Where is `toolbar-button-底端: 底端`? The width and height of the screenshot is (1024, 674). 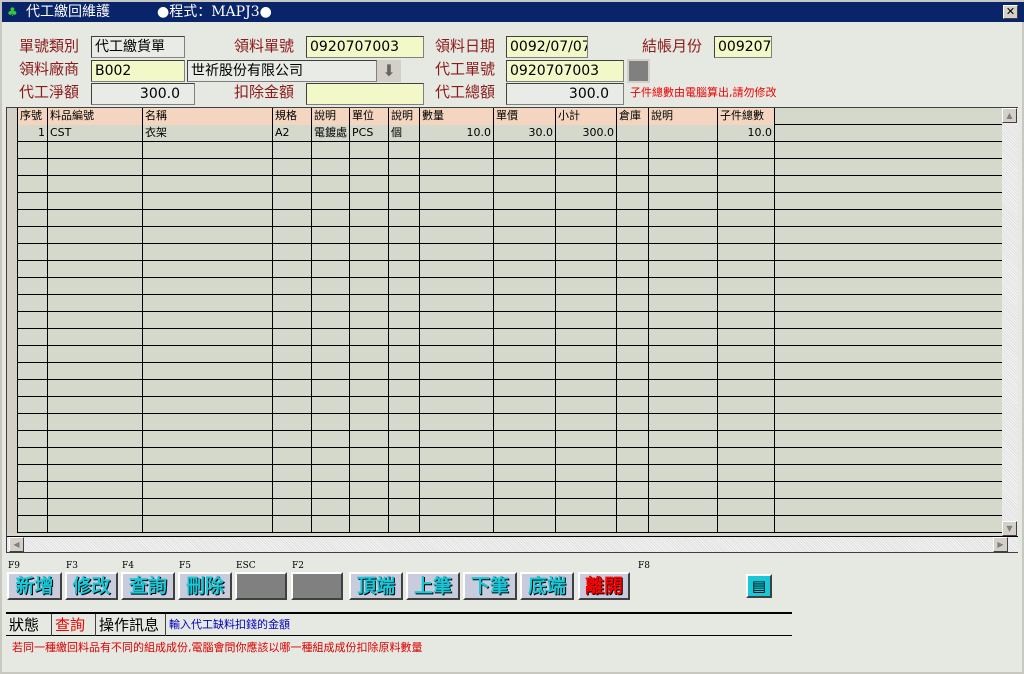
toolbar-button-底端: 底端 is located at coordinates (547, 586).